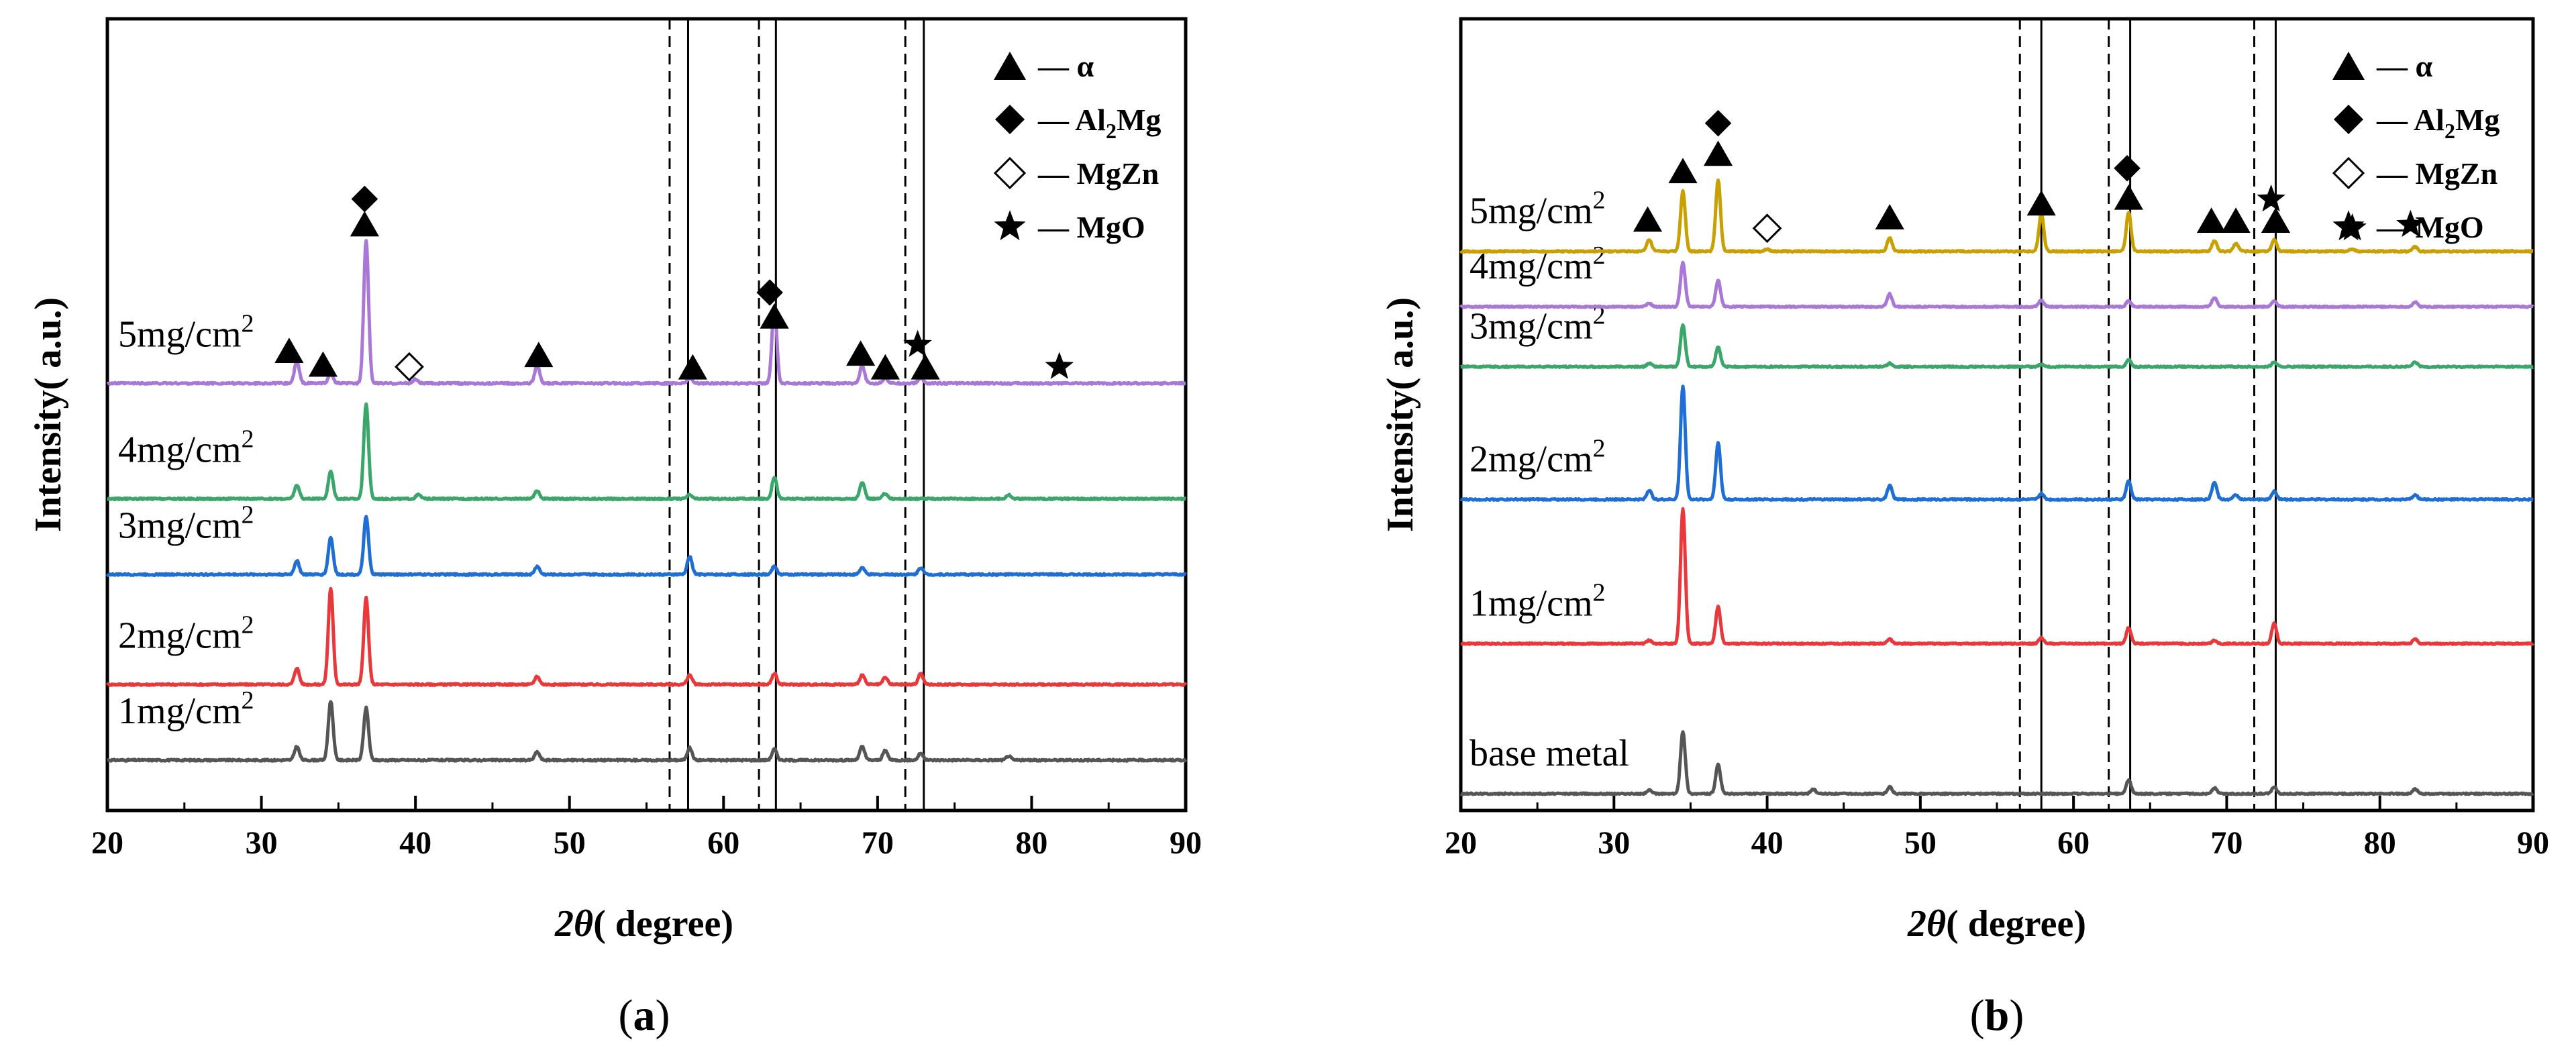 The image size is (2576, 1046). Describe the element at coordinates (1010, 66) in the screenshot. I see `panel-a-legend-symbol-triangle` at that location.